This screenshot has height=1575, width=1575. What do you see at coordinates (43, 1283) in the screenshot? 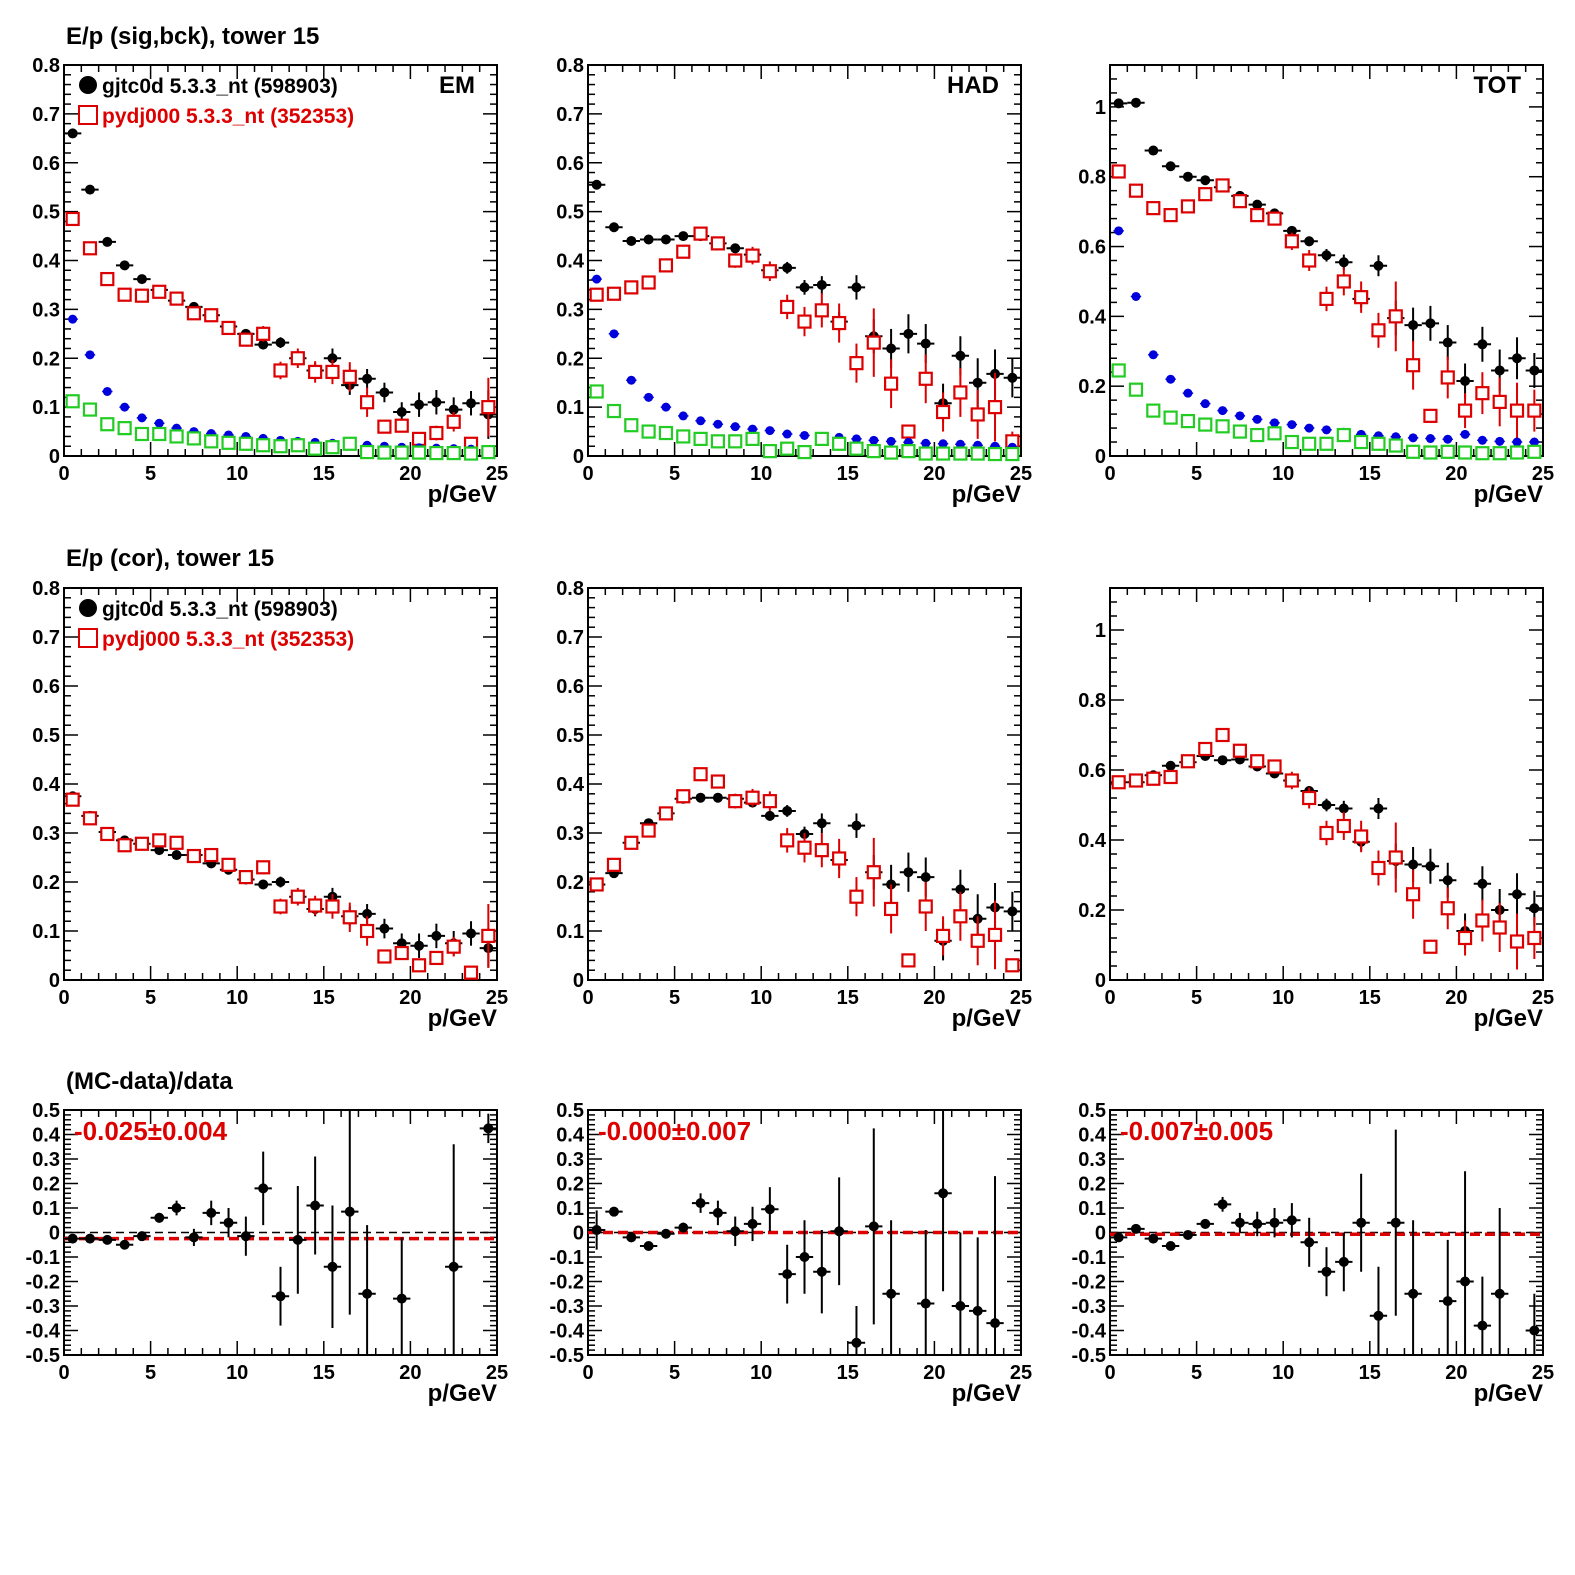
I see `y-tick-label: -0.2` at bounding box center [43, 1283].